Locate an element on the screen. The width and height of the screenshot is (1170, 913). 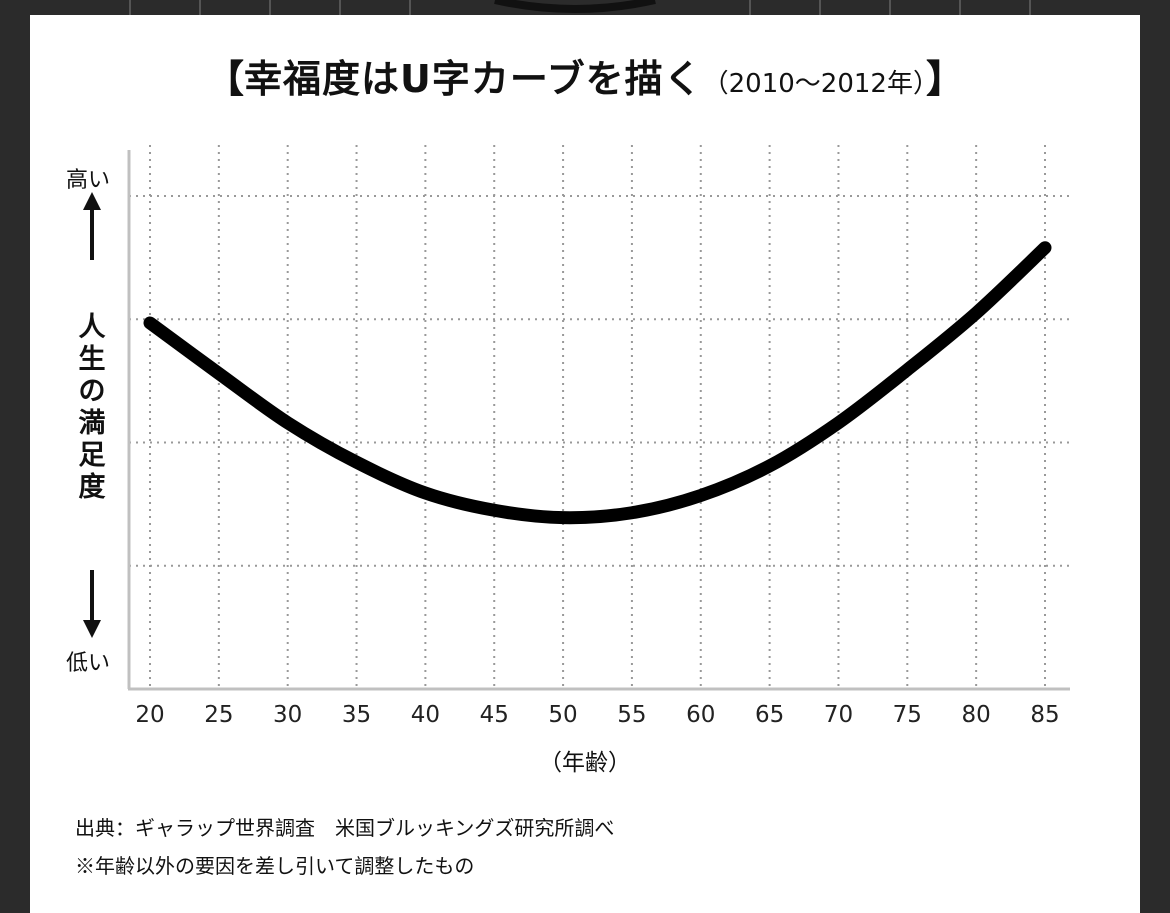
background-top-strip is located at coordinates (580, 7).